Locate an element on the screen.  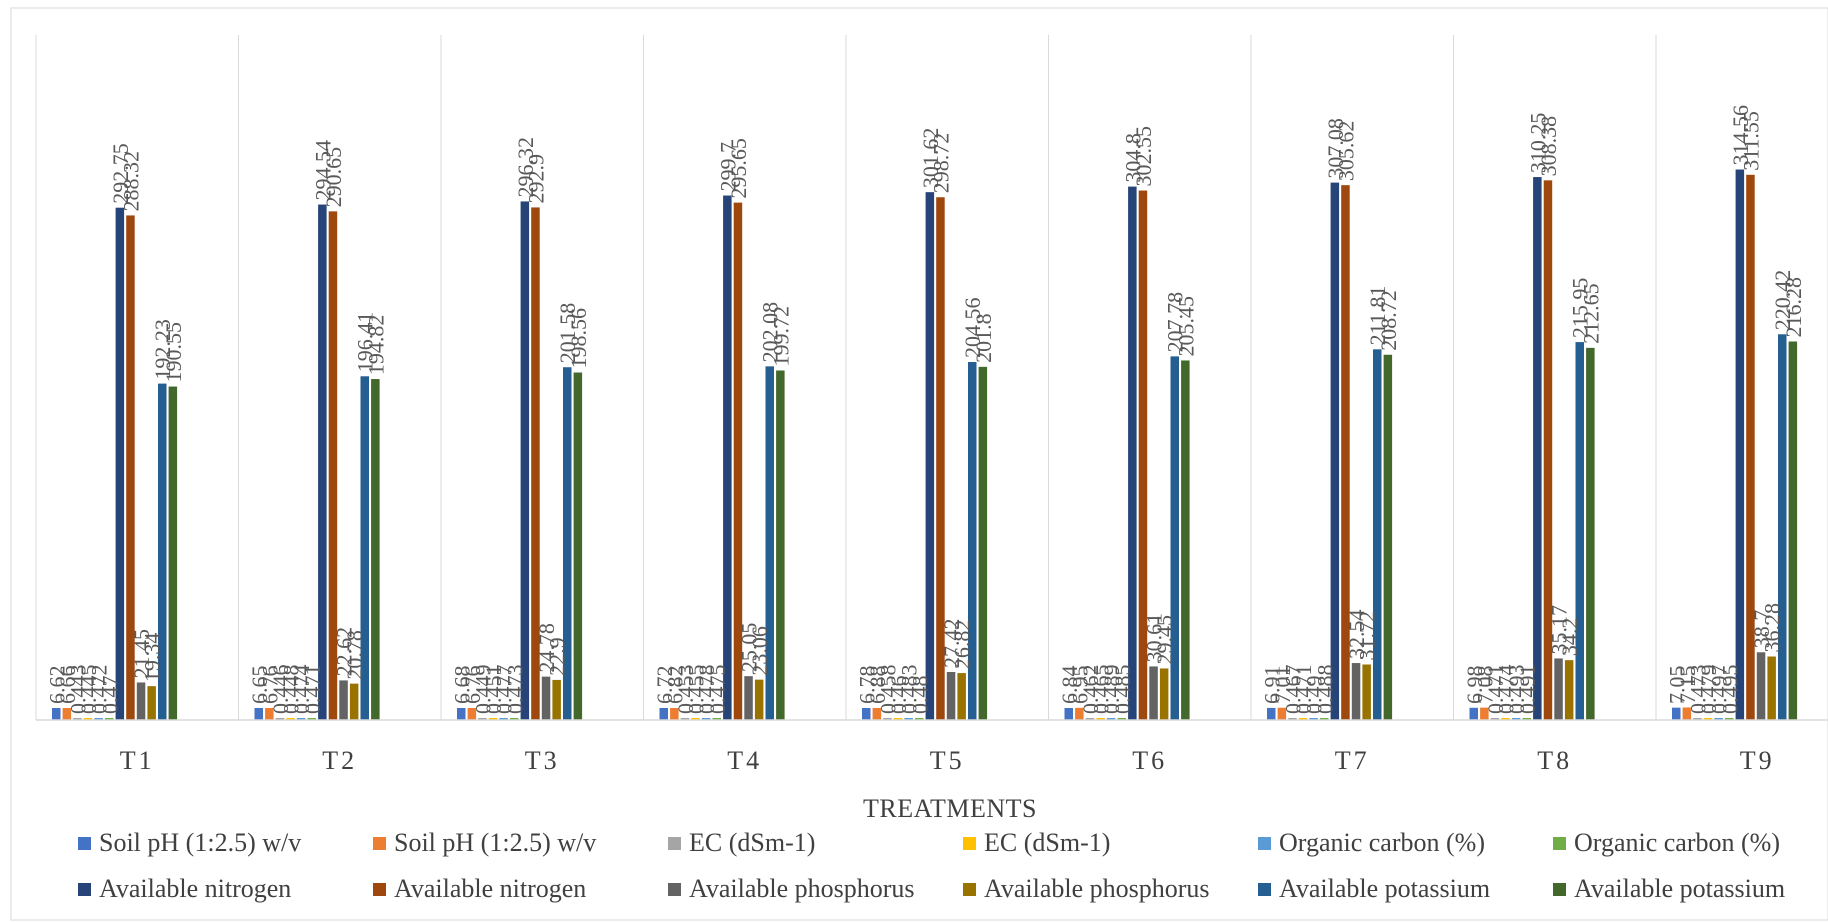
data-label: 7.01 is located at coordinates (1282, 685).